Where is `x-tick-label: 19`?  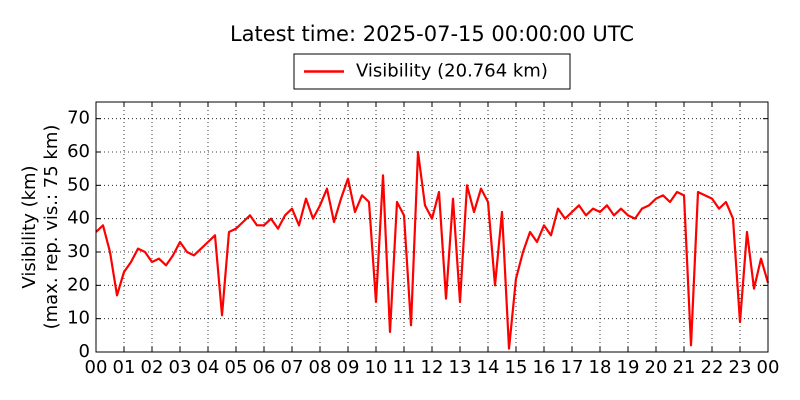
x-tick-label: 19 is located at coordinates (628, 367).